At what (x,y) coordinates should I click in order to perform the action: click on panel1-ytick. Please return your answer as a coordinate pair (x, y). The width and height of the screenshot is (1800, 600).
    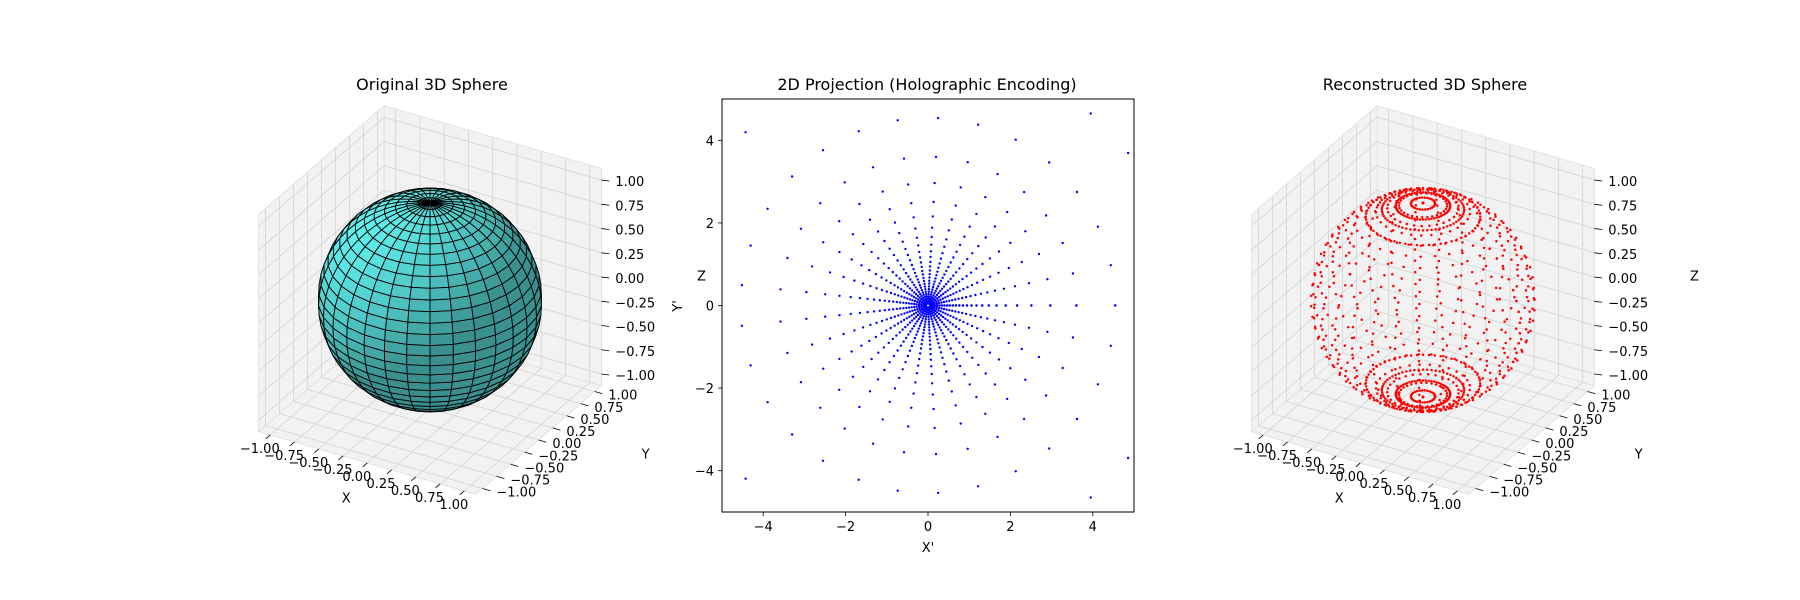
    Looking at the image, I should click on (500, 477).